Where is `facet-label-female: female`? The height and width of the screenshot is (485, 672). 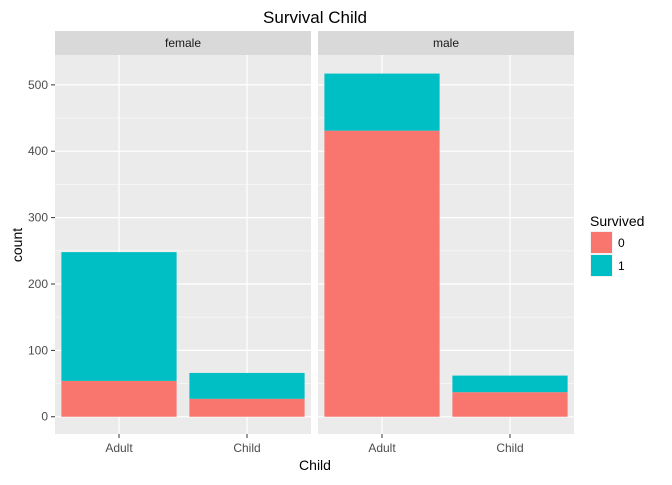
facet-label-female: female is located at coordinates (183, 43).